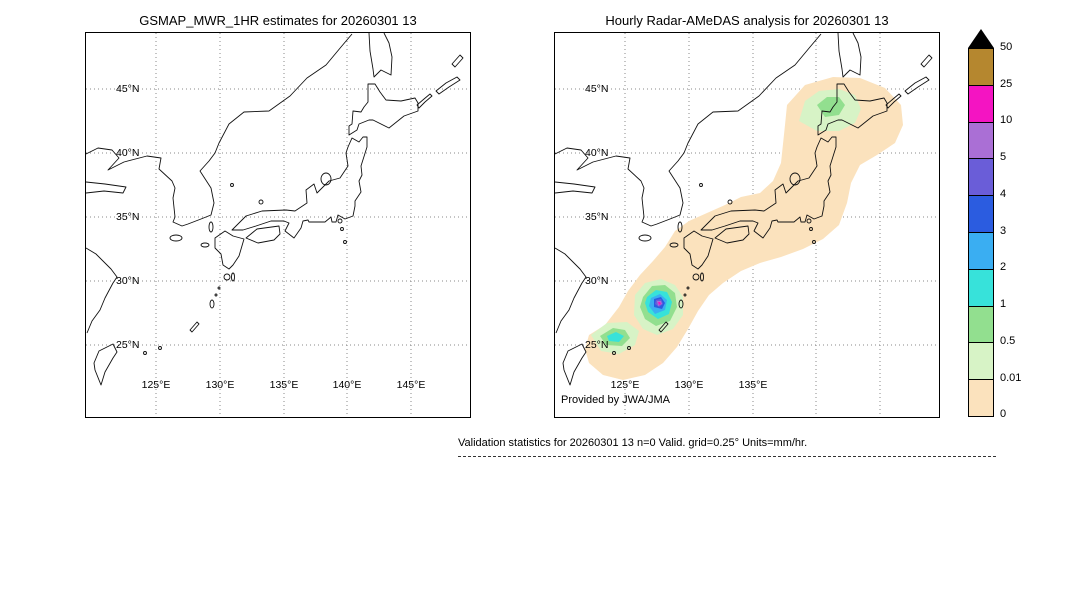 The height and width of the screenshot is (612, 1080). I want to click on colorbar-label: 25, so click(1006, 84).